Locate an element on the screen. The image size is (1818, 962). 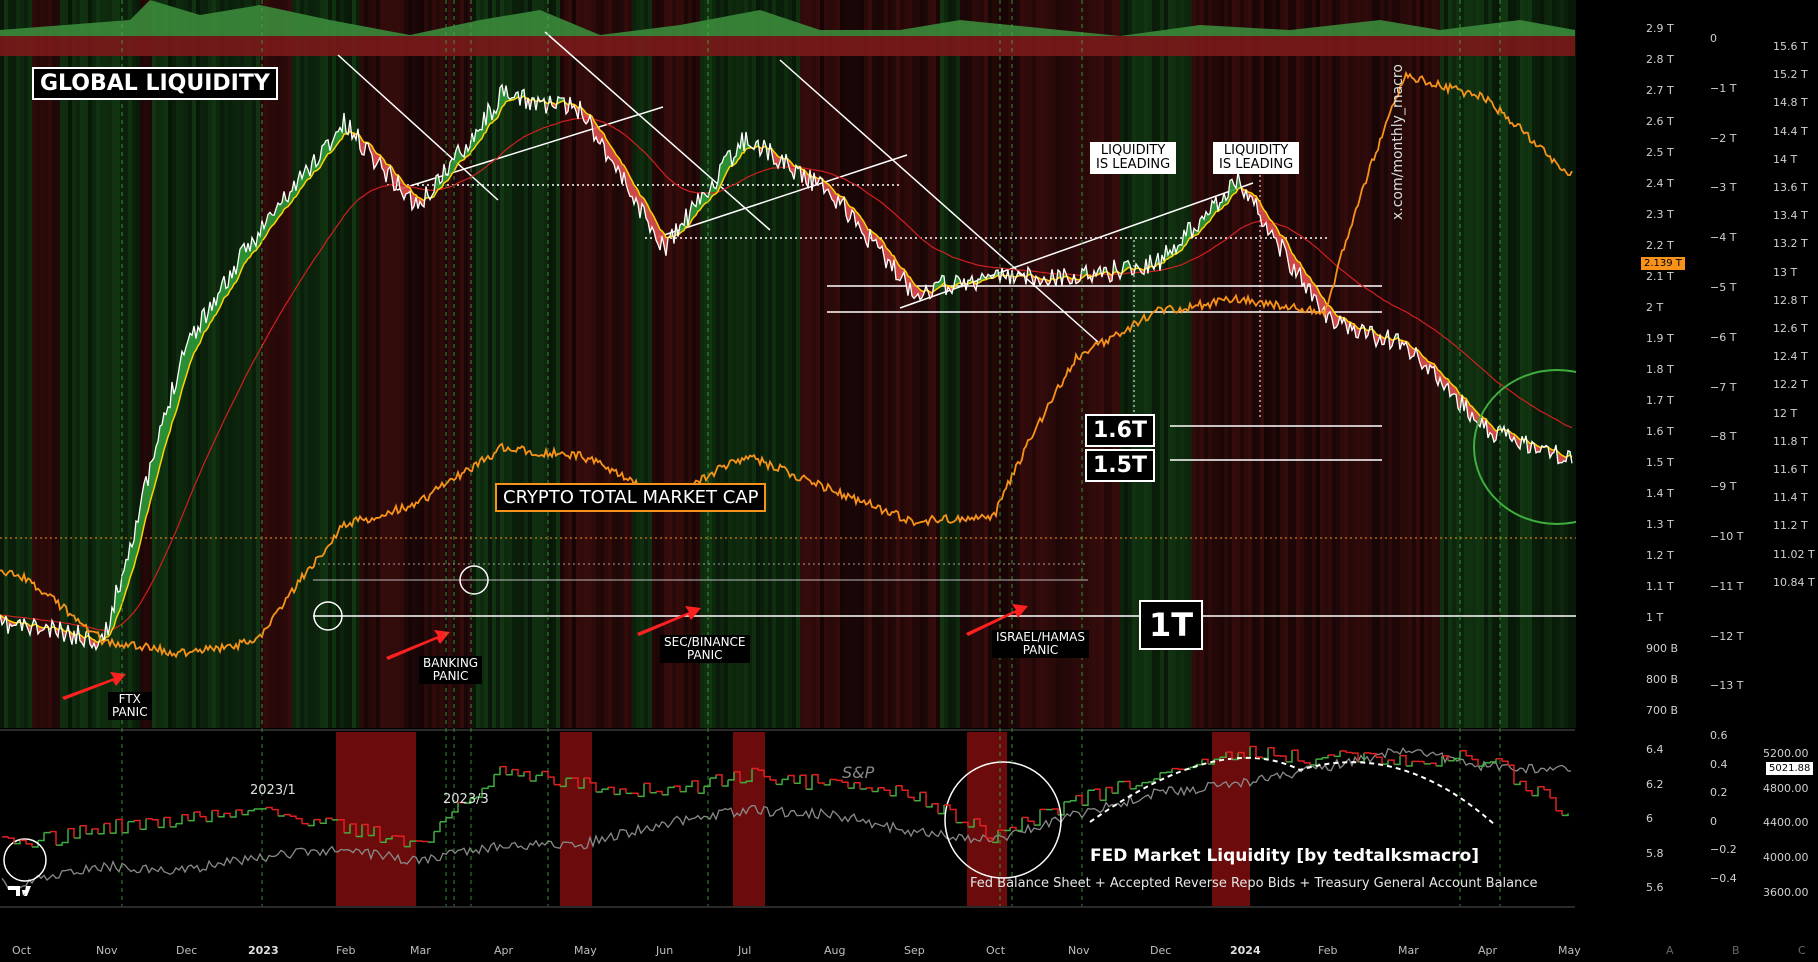
osc-axis-tick: −13 T is located at coordinates (1727, 686).